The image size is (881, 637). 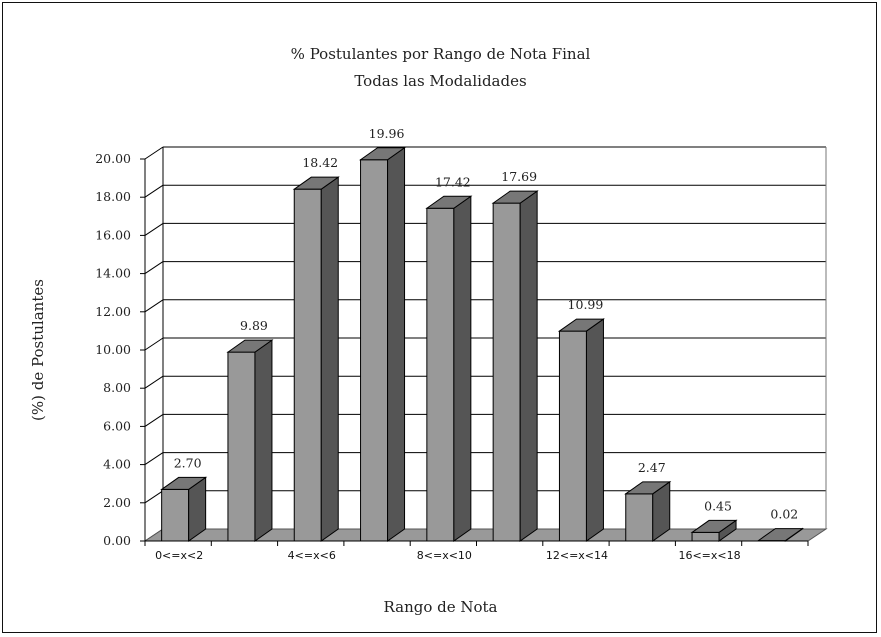 I want to click on data-label: 2.47, so click(x=652, y=467).